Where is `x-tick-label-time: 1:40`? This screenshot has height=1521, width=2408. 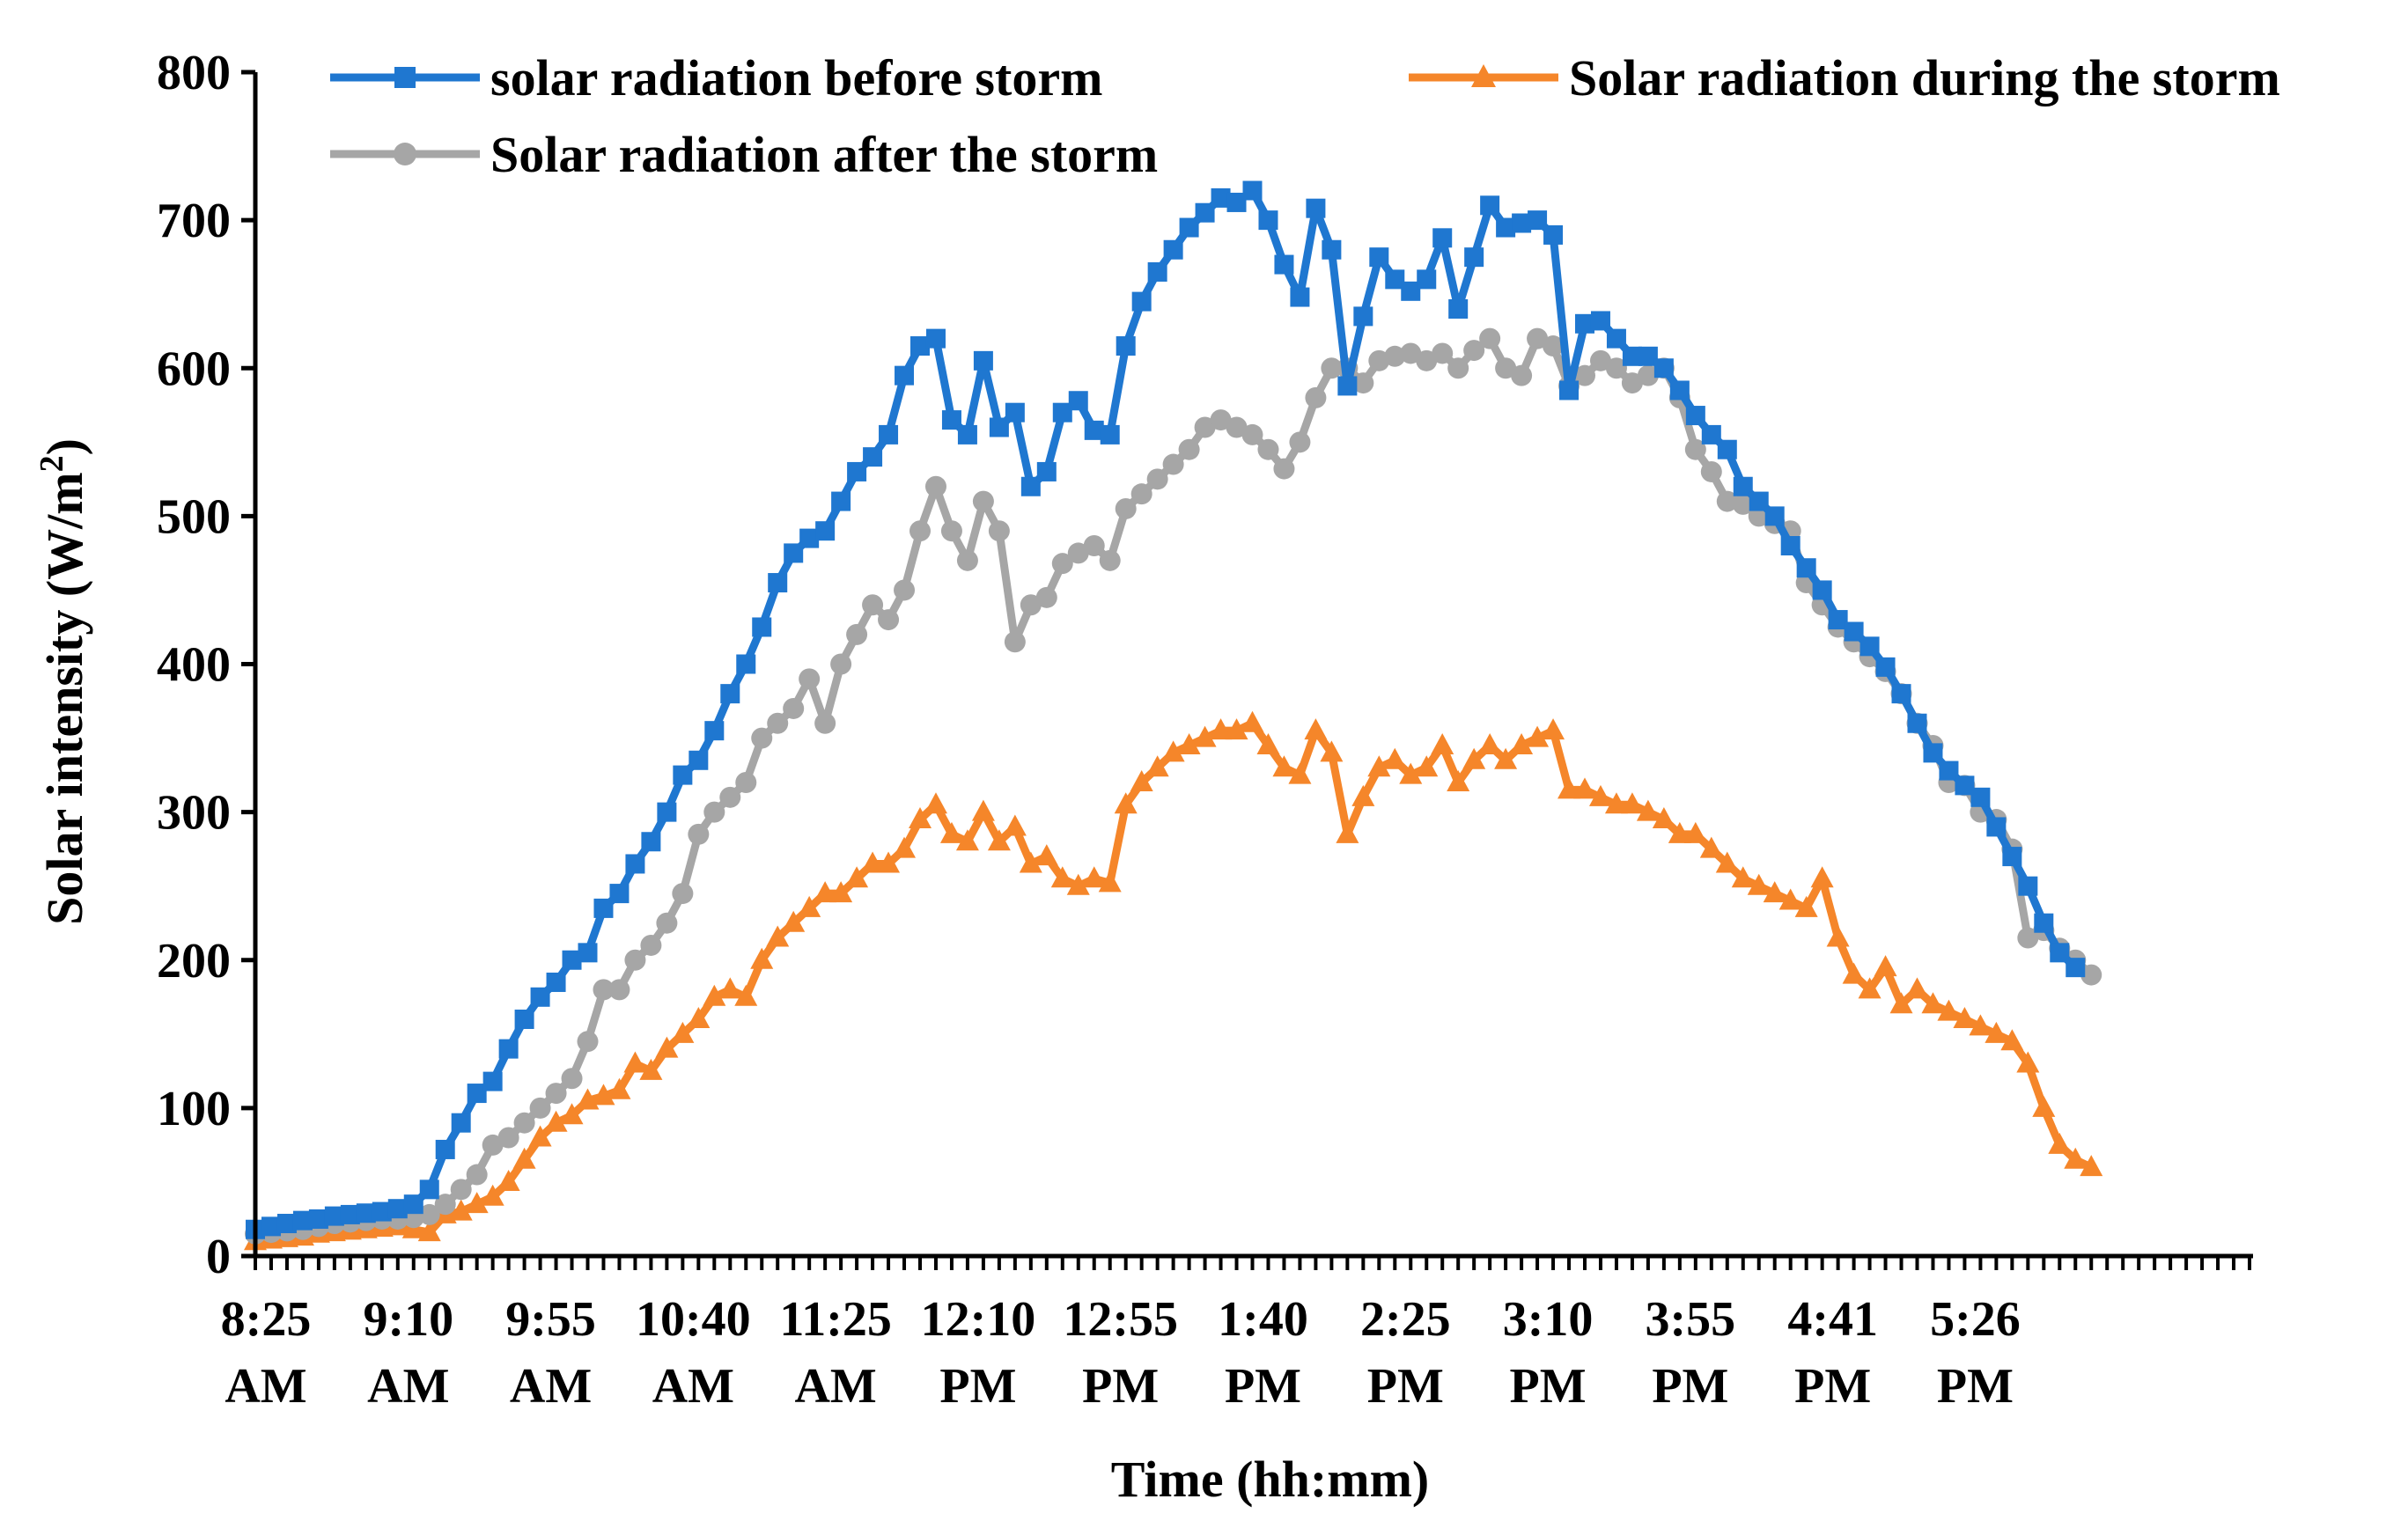 x-tick-label-time: 1:40 is located at coordinates (1263, 1319).